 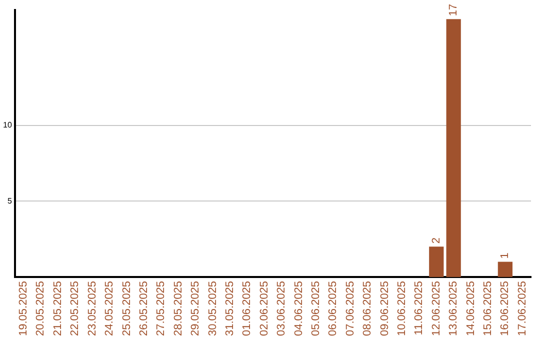 I want to click on x-tick-label: 05.06.2025, so click(x=316, y=308).